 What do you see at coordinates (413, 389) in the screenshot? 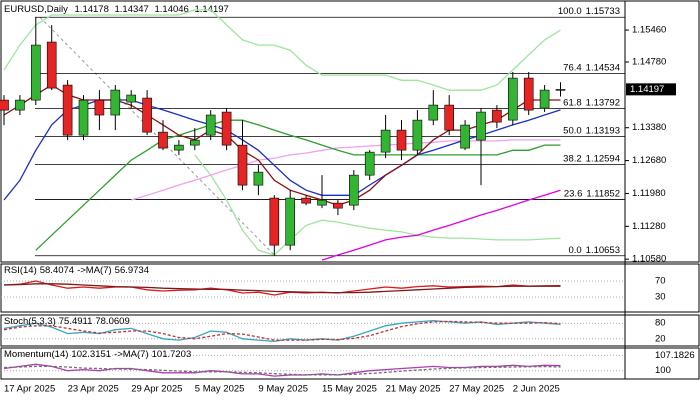
I see `x-tick-label: 21 May 2025` at bounding box center [413, 389].